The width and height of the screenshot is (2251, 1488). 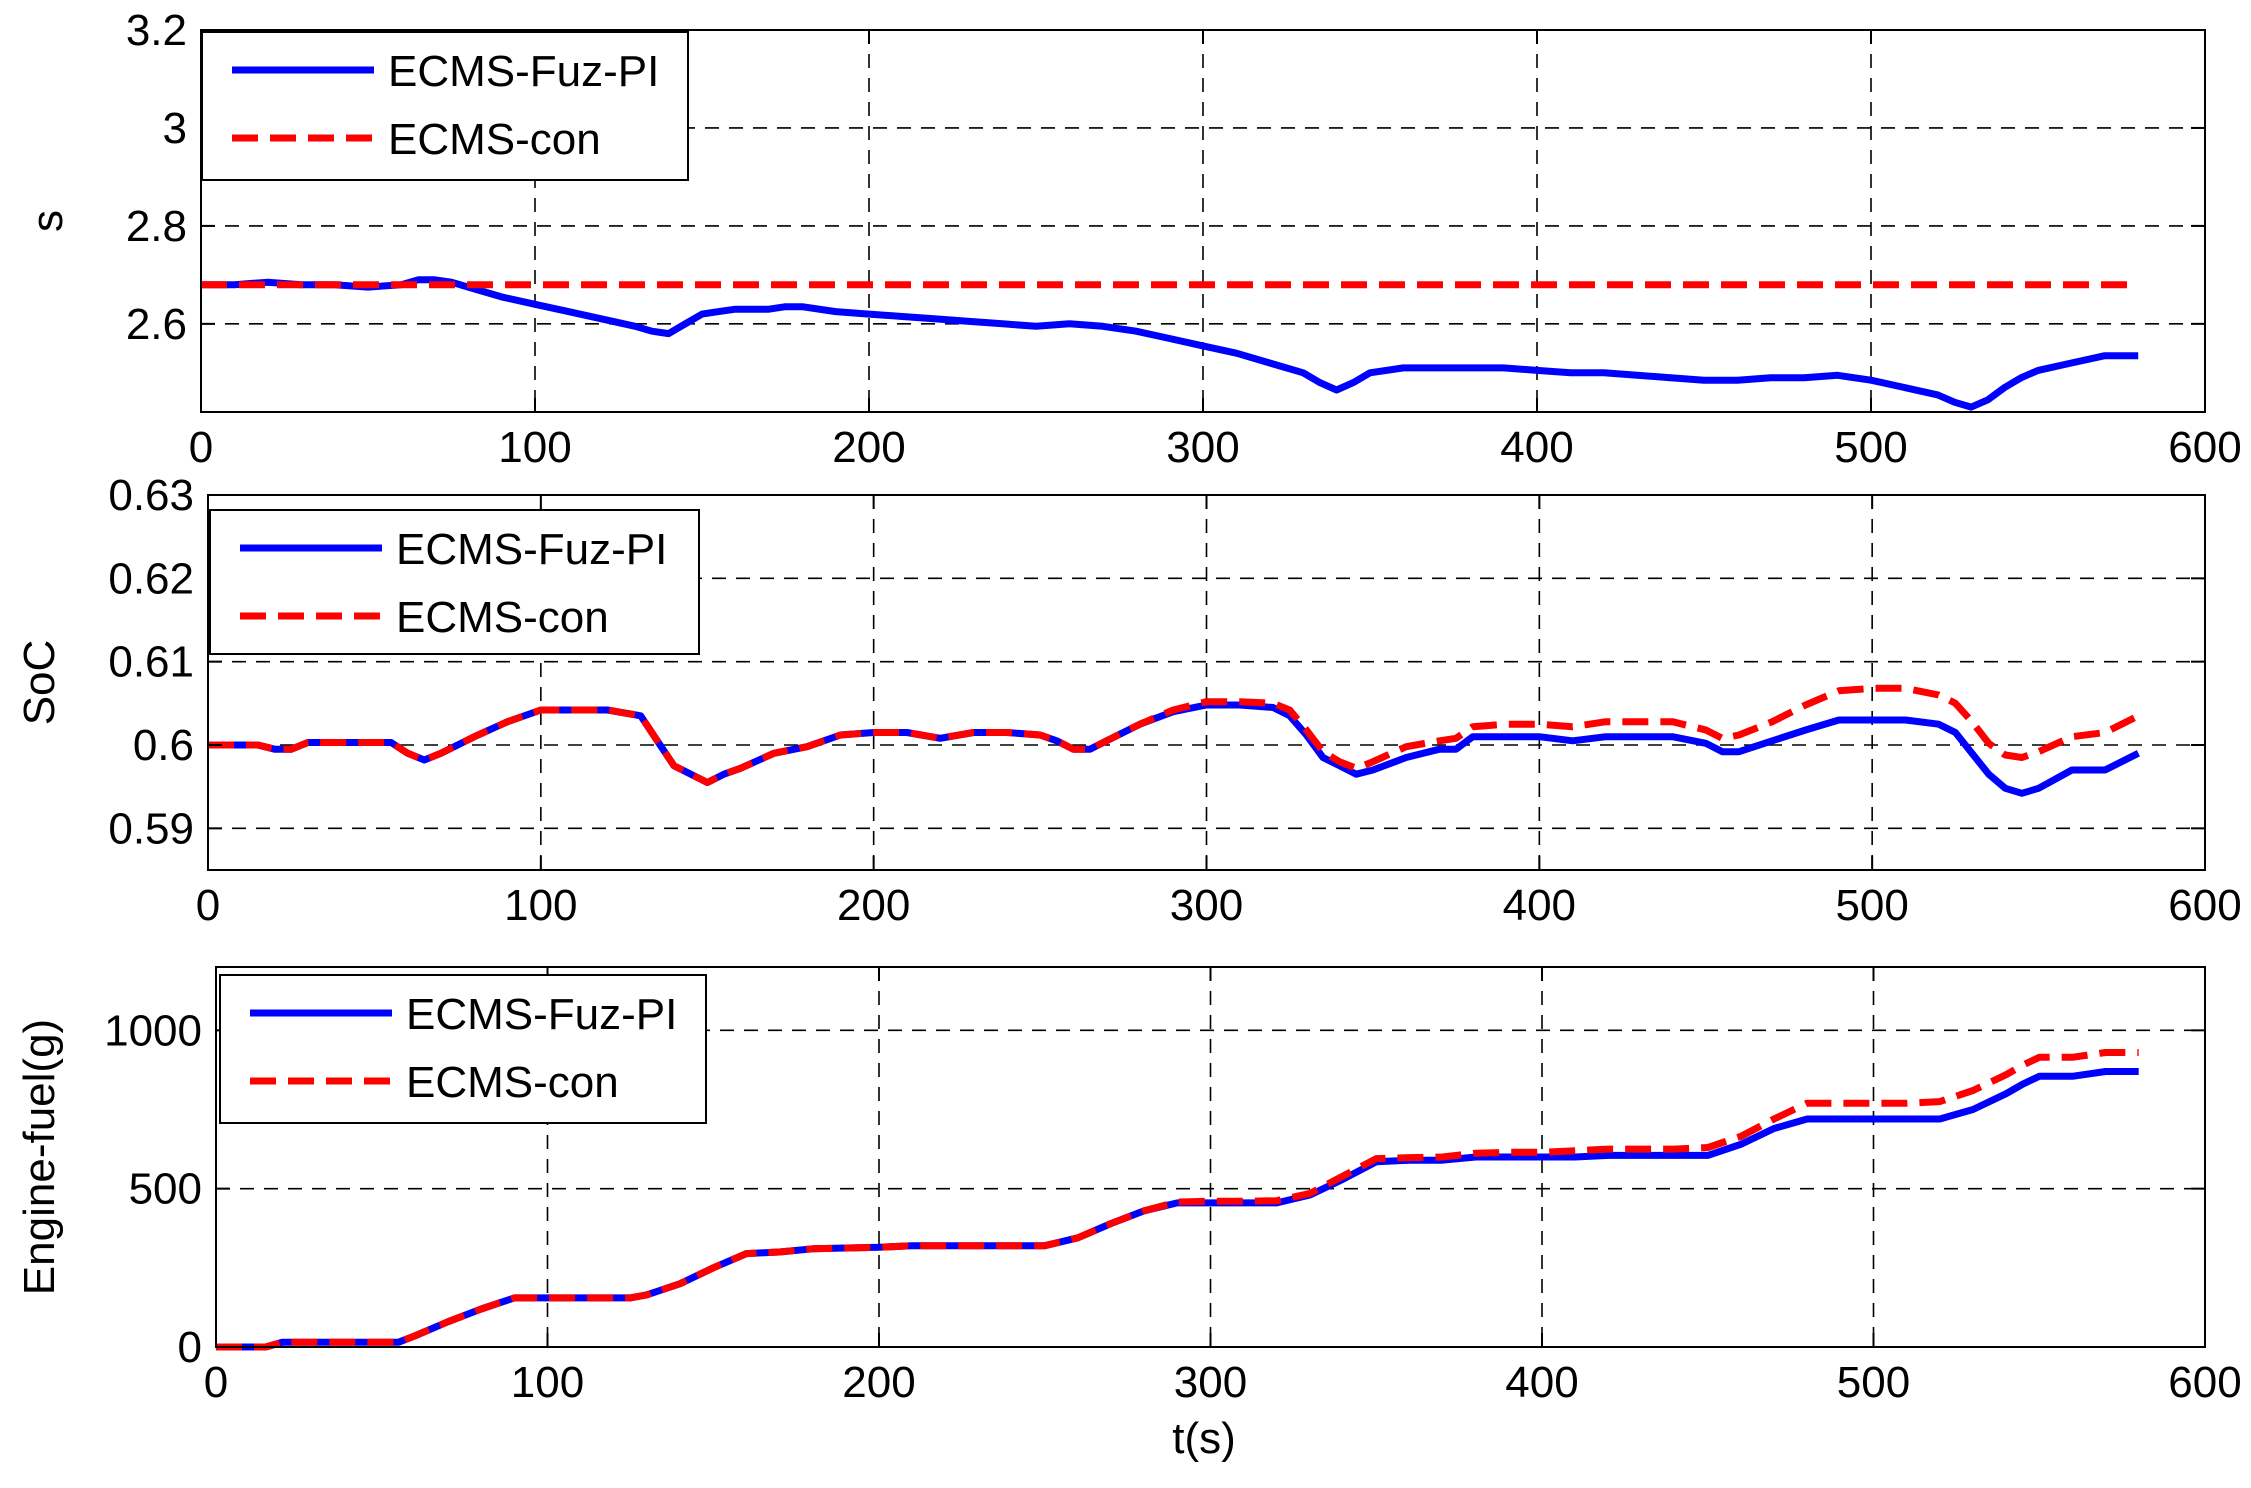 I want to click on engine-fuel-xtick-label-500: 500, so click(x=1873, y=1382).